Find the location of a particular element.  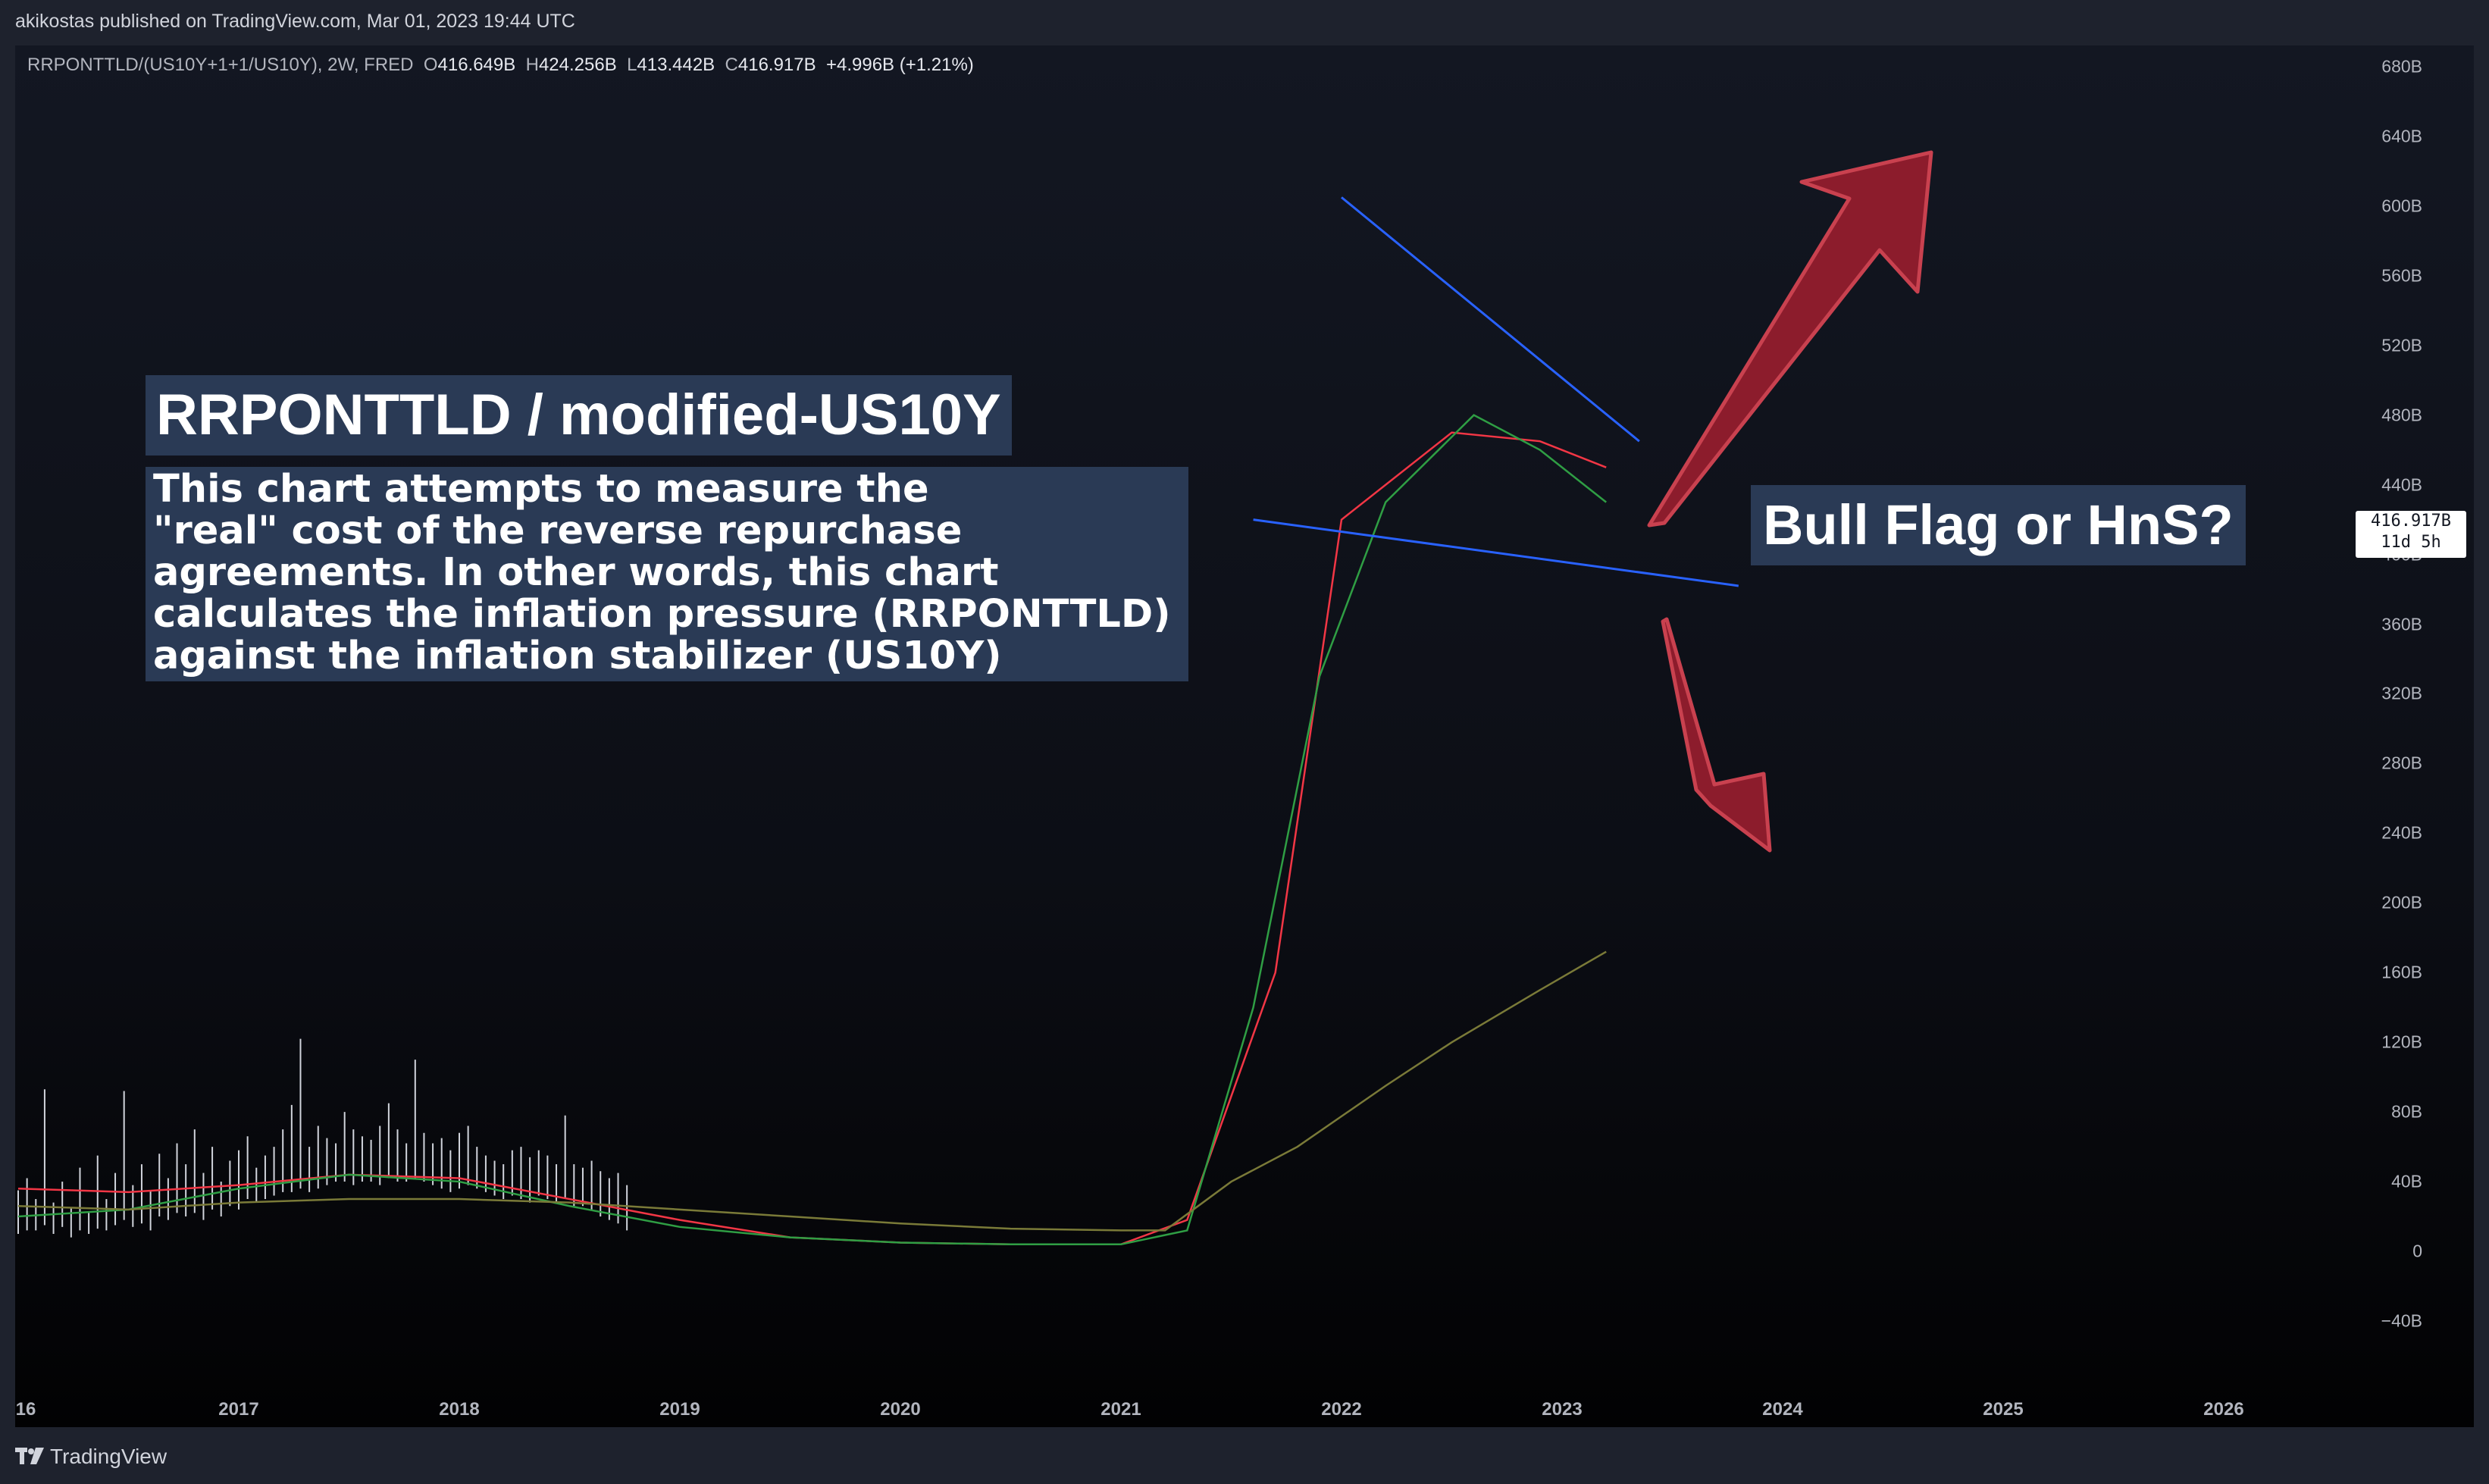

y-tick-label: 280B is located at coordinates (2401, 763).